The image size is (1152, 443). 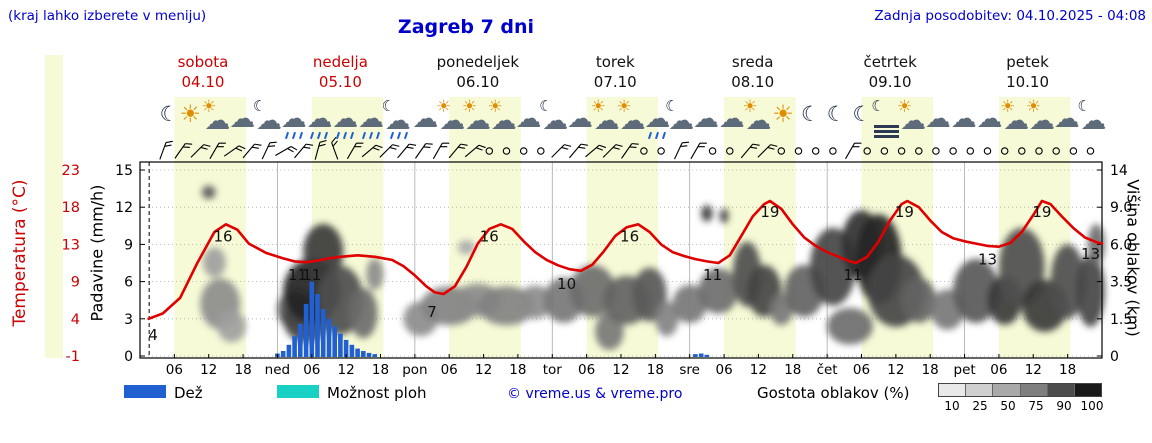 What do you see at coordinates (107, 16) in the screenshot?
I see `menu-hint-text: (kraj lahko izberete v meniju)` at bounding box center [107, 16].